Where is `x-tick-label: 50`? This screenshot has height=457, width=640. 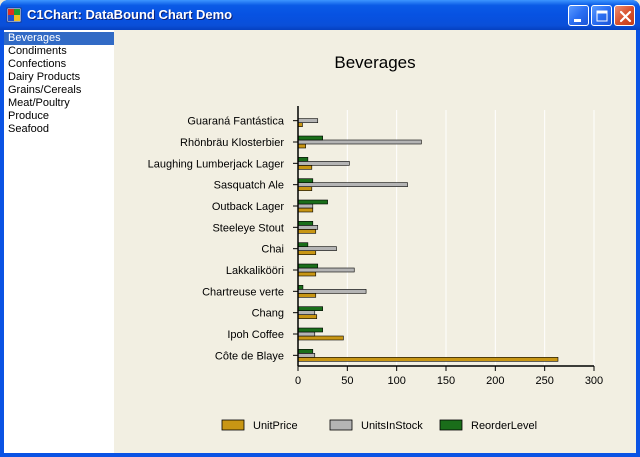
x-tick-label: 50 is located at coordinates (347, 381).